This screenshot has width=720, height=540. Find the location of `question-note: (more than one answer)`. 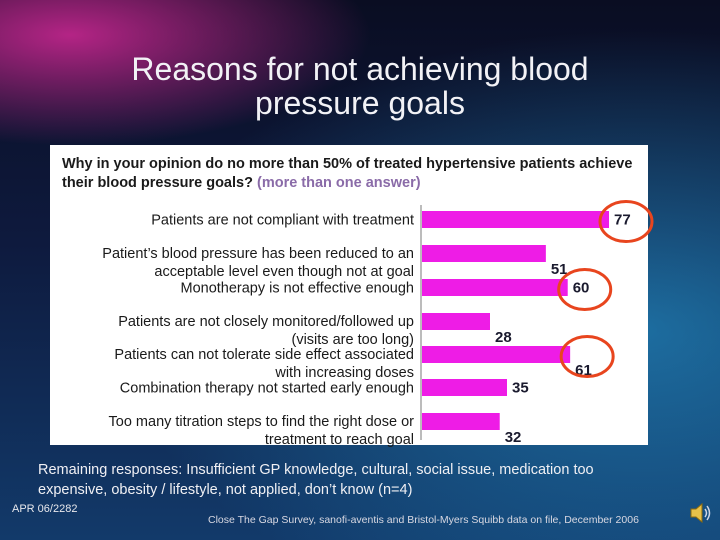

question-note: (more than one answer) is located at coordinates (338, 183).